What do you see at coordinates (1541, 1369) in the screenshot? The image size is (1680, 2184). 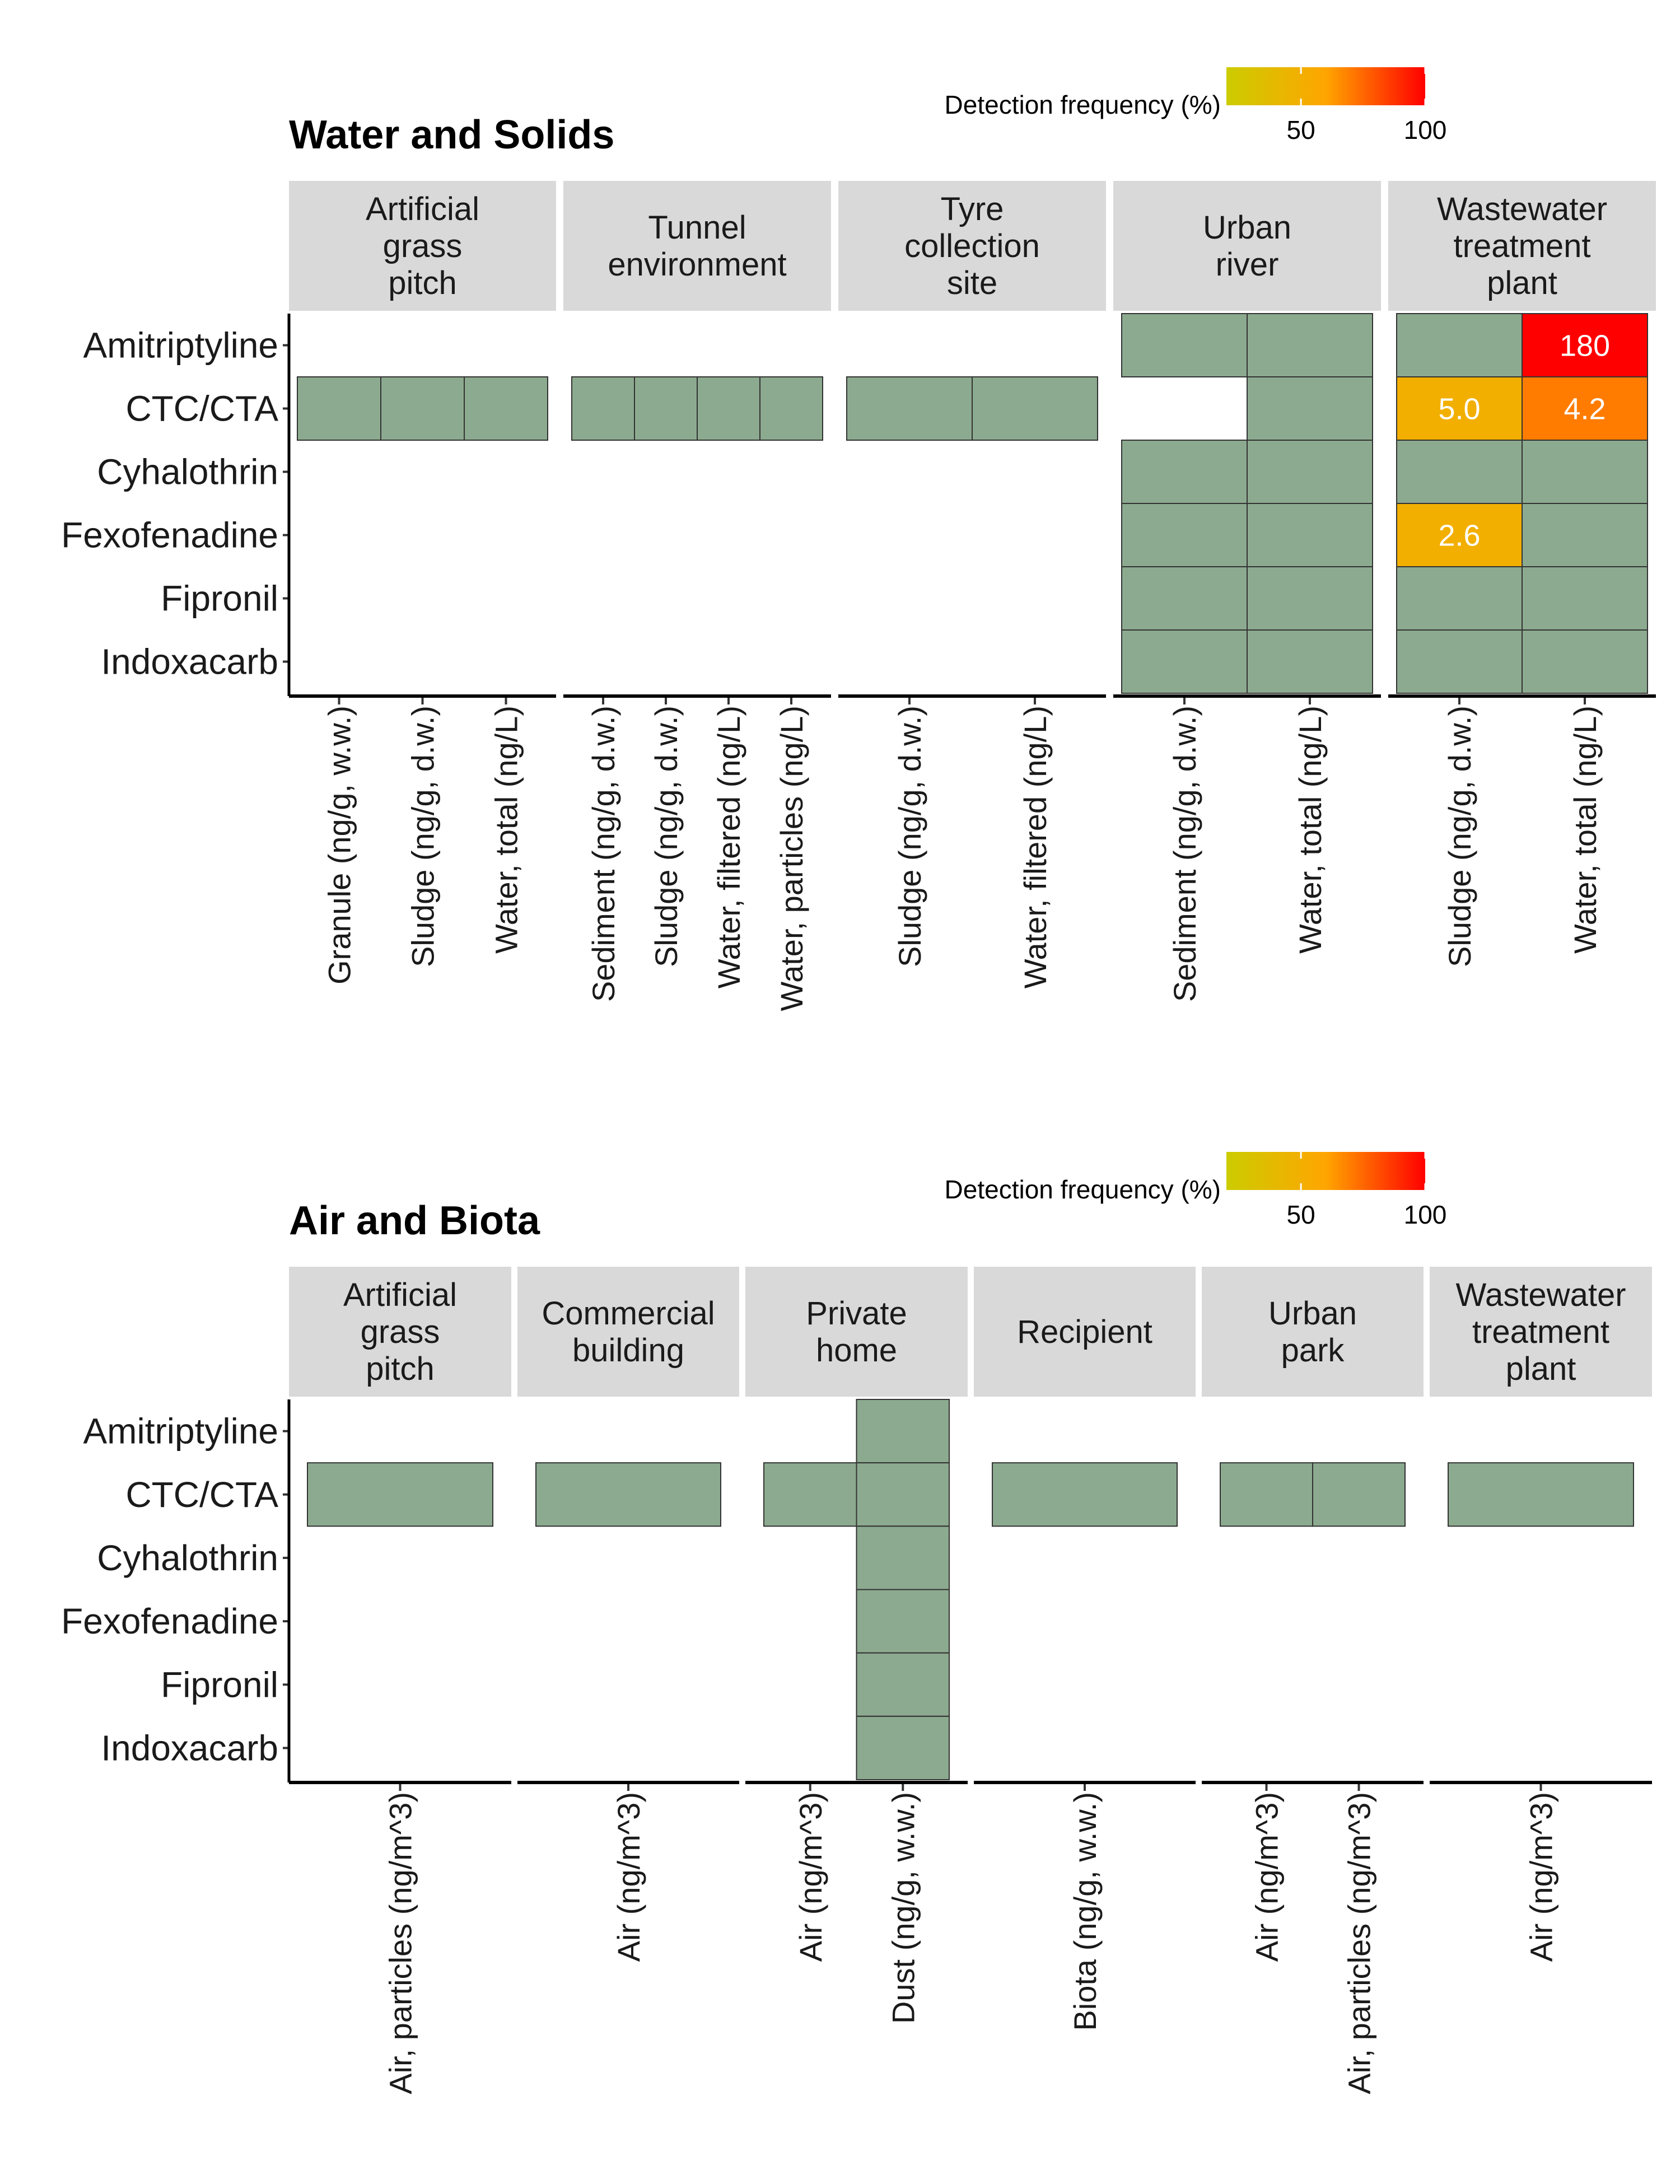 I see `facet-strip-label: plant` at bounding box center [1541, 1369].